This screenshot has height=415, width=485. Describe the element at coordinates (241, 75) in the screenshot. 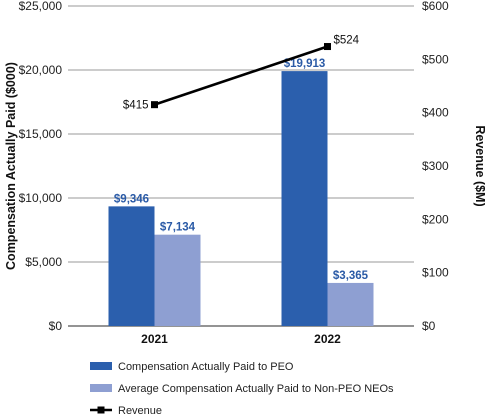

I see `revenue-line` at that location.